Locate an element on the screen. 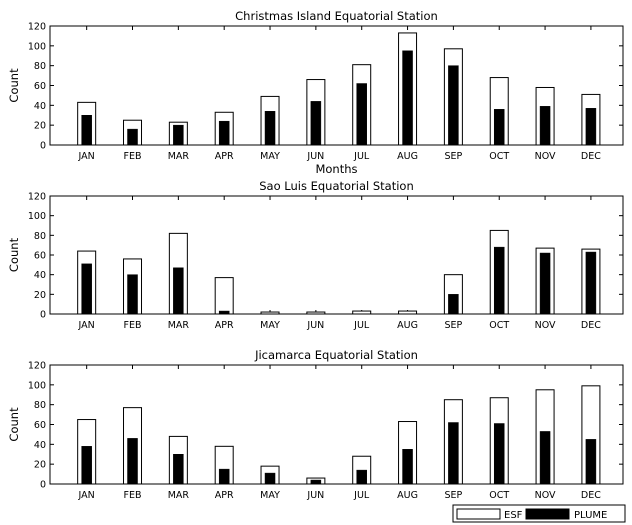 This screenshot has height=525, width=632. bar-esf-jun is located at coordinates (316, 313).